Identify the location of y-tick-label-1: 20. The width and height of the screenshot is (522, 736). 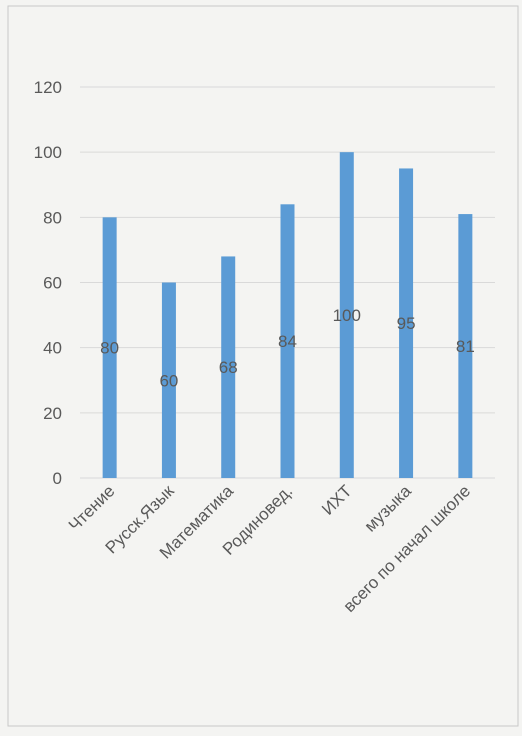
(52, 413).